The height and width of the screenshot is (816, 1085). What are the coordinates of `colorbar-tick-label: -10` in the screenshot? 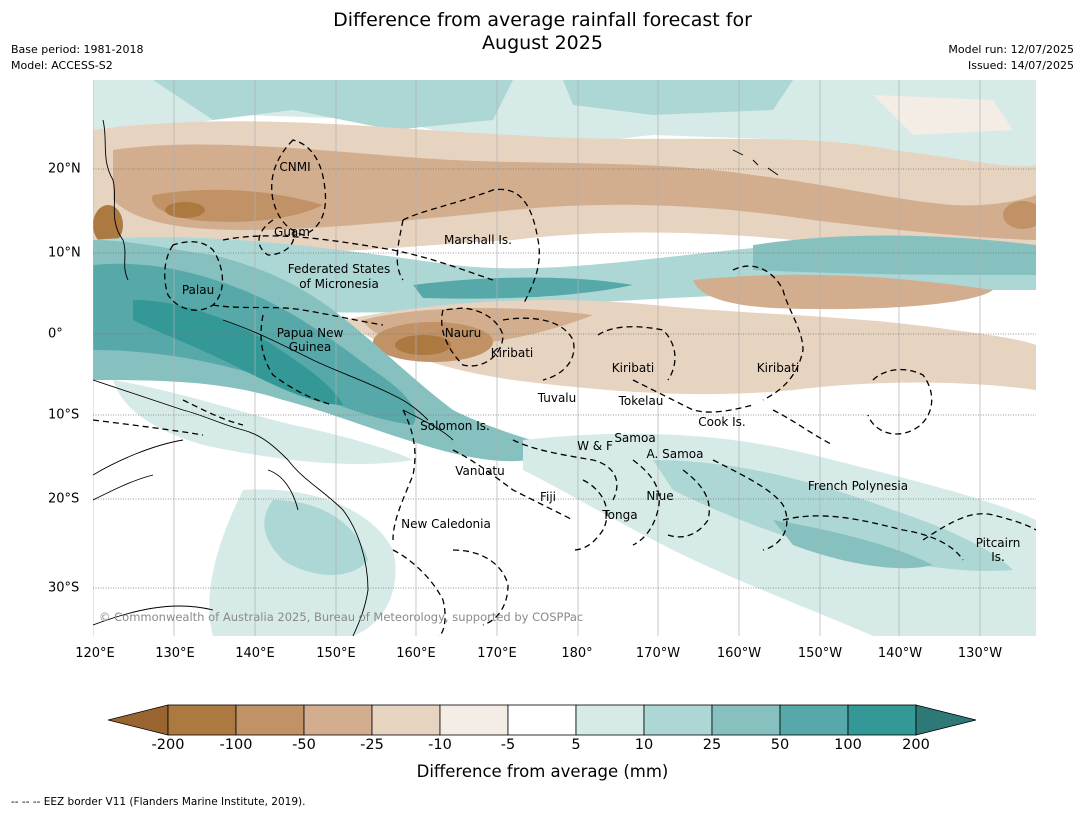 It's located at (440, 745).